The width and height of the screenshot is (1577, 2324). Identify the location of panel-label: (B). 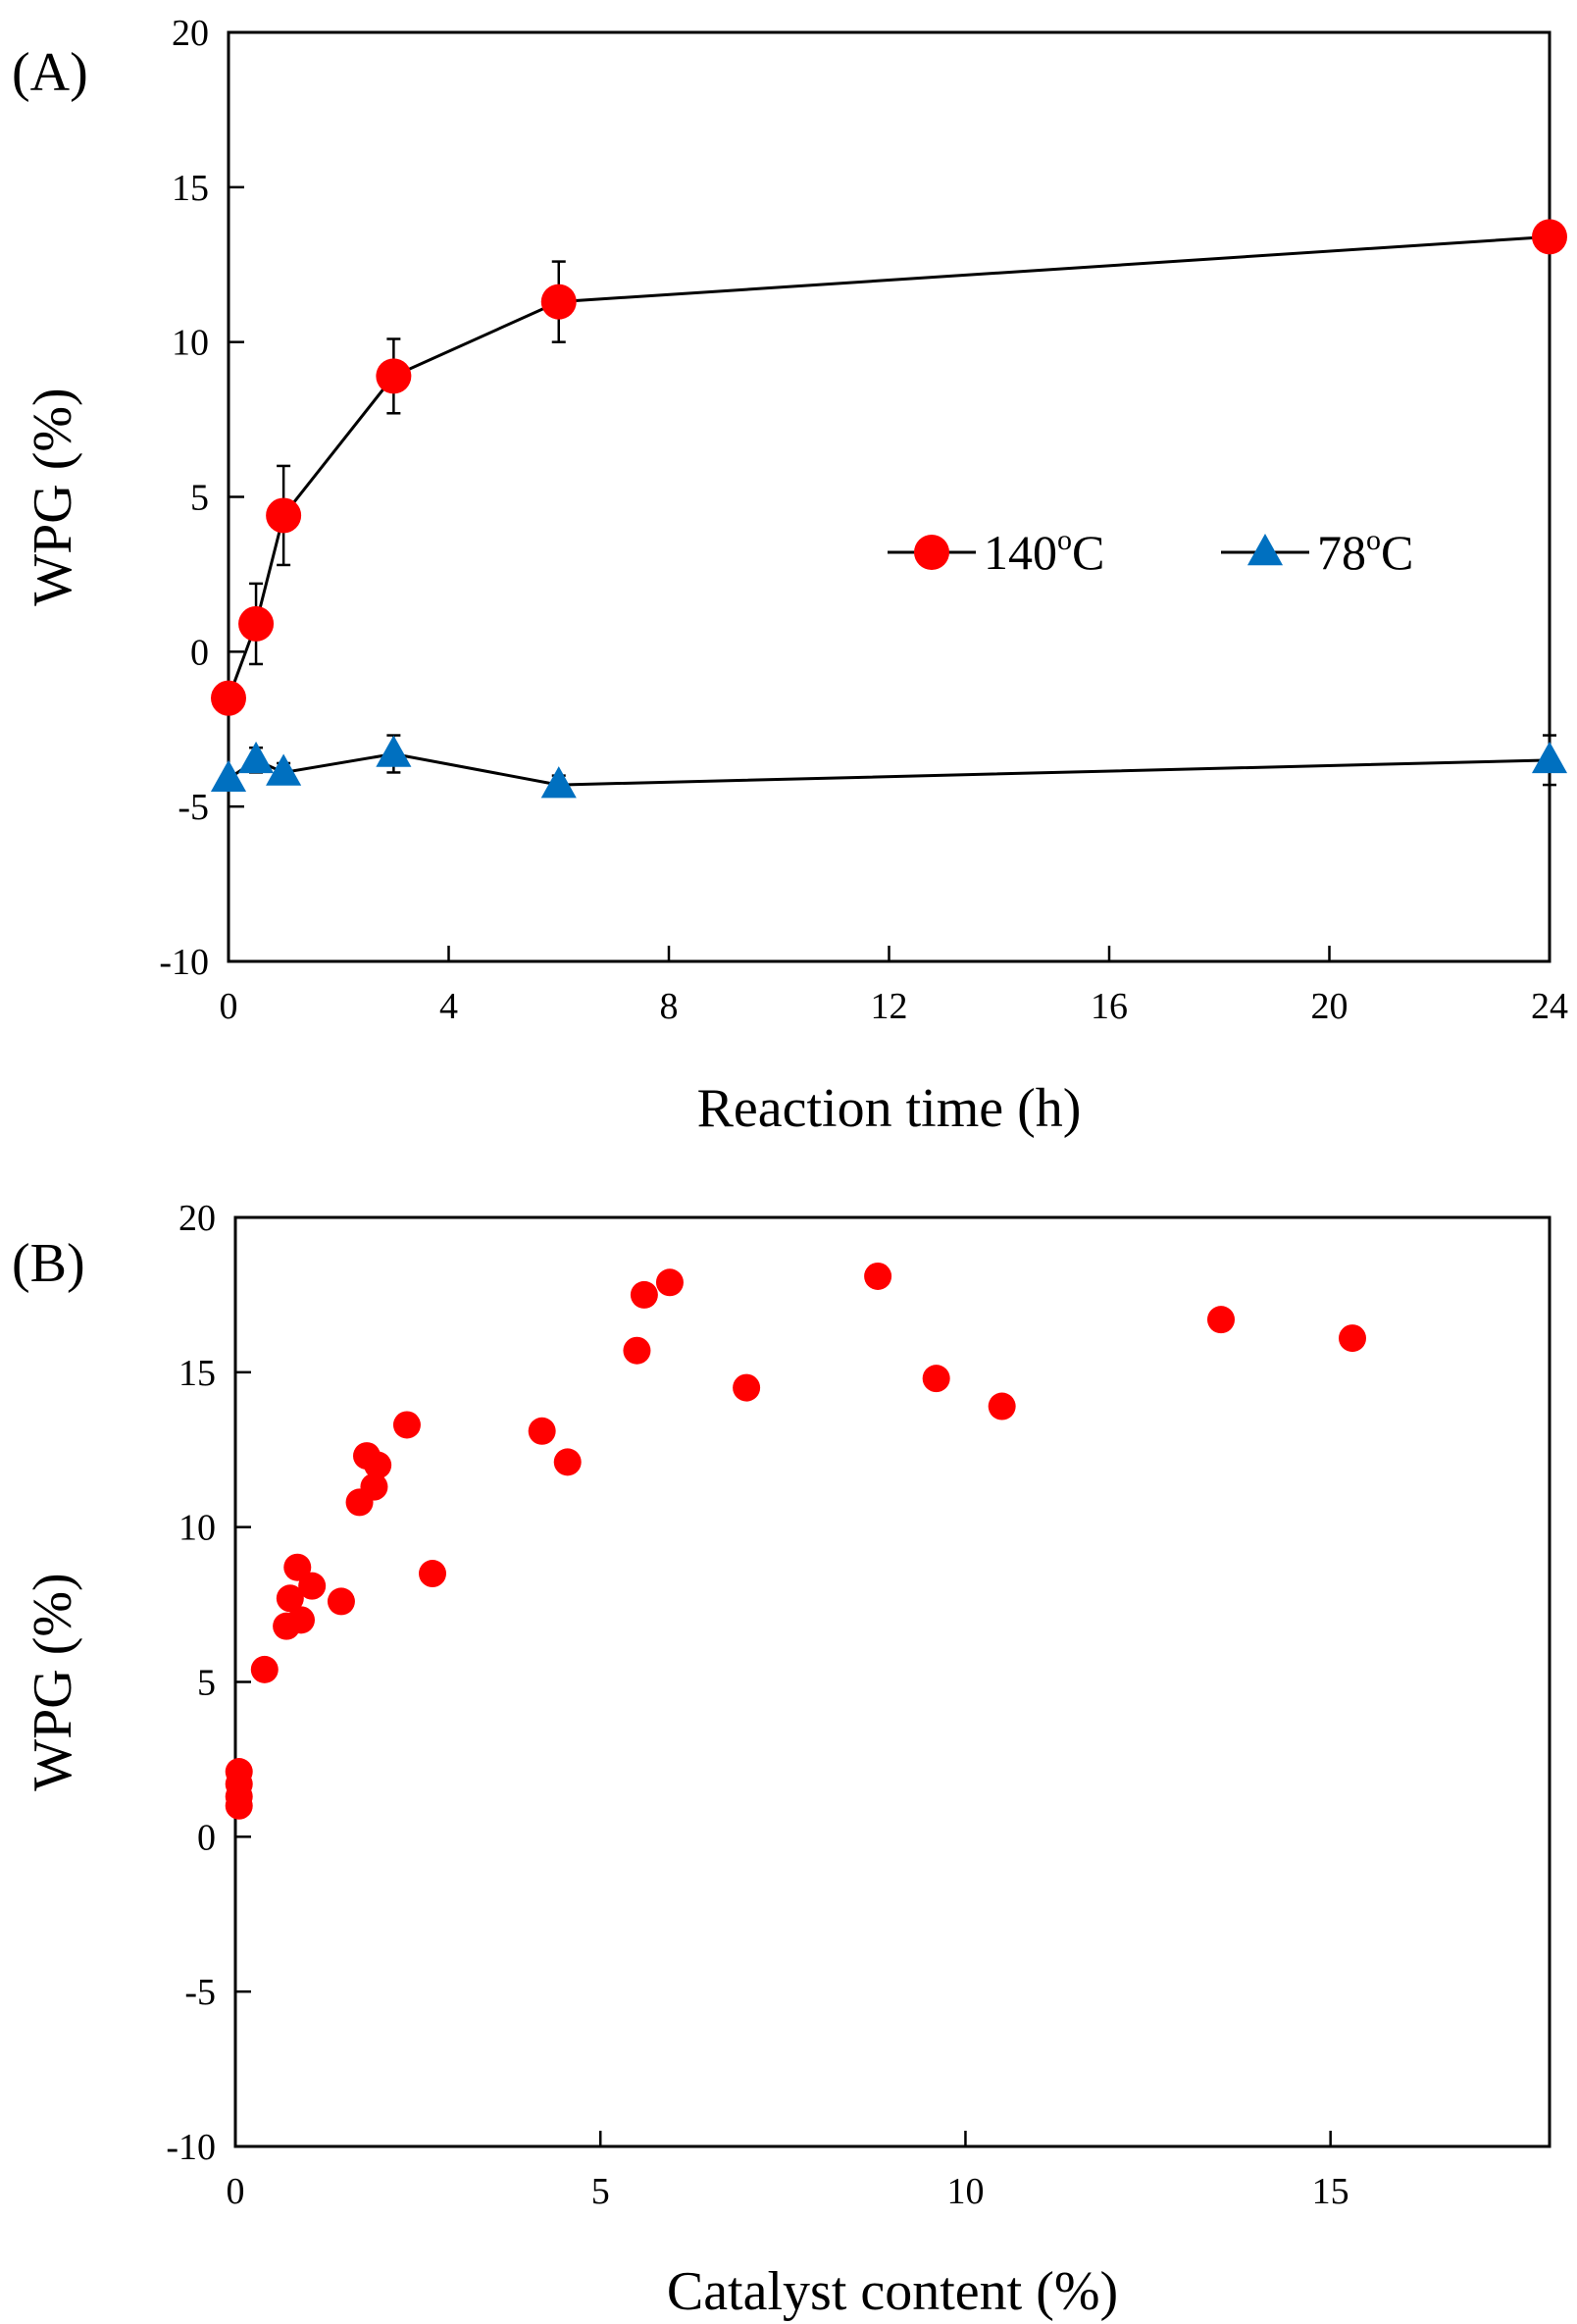
(48, 1263).